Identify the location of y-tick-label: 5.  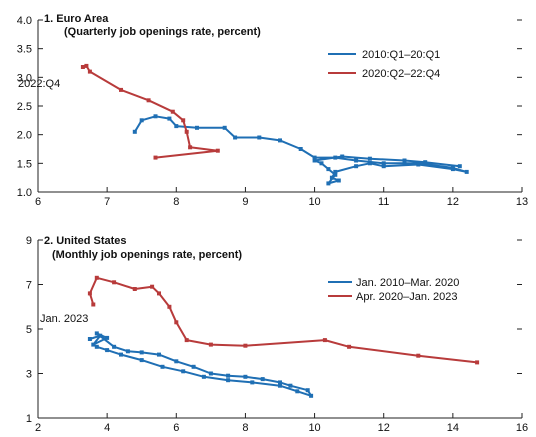
(29, 330).